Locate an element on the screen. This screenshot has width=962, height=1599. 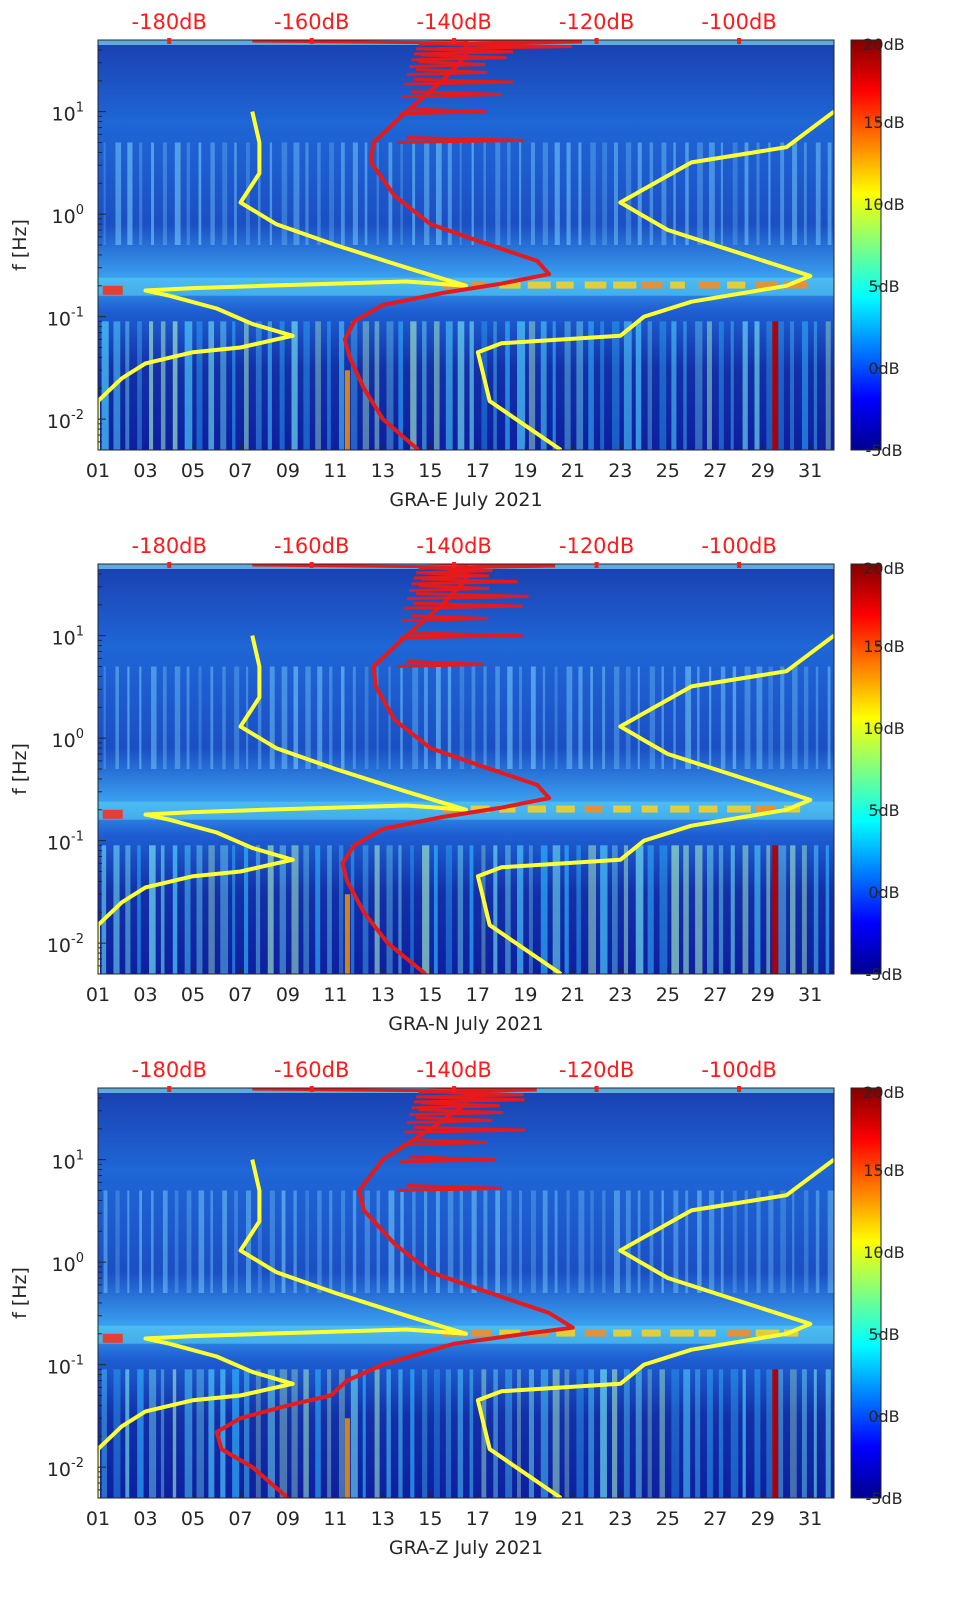
colorbar is located at coordinates (866, 245).